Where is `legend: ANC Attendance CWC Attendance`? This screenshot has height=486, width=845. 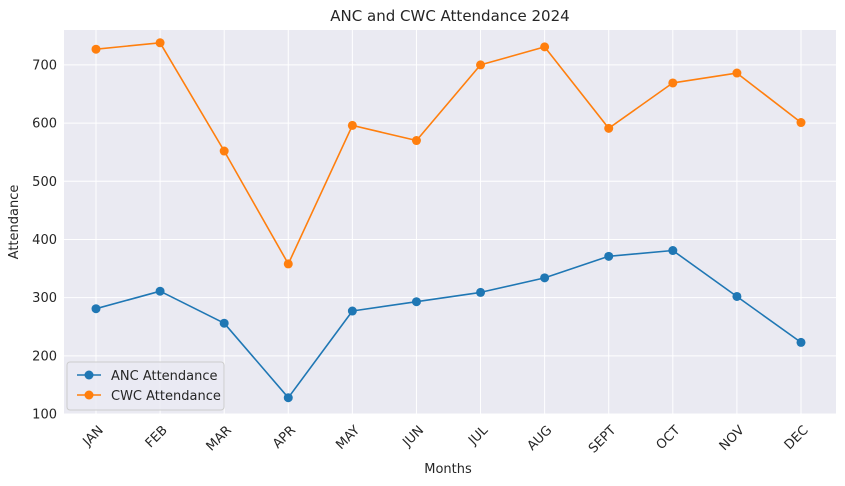 legend: ANC Attendance CWC Attendance is located at coordinates (145, 386).